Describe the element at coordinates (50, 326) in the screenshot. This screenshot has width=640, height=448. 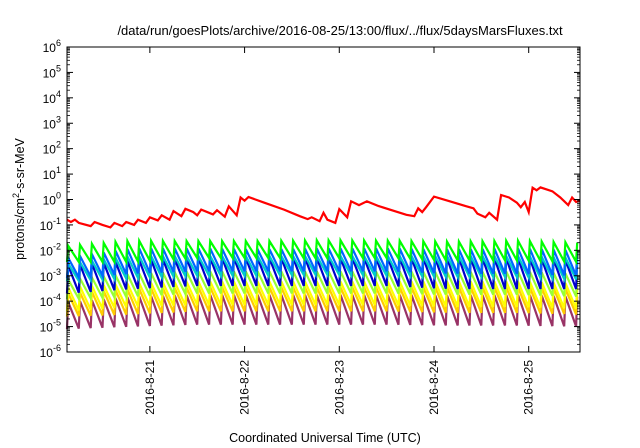
I see `y-tick-label: 10⁻⁵` at that location.